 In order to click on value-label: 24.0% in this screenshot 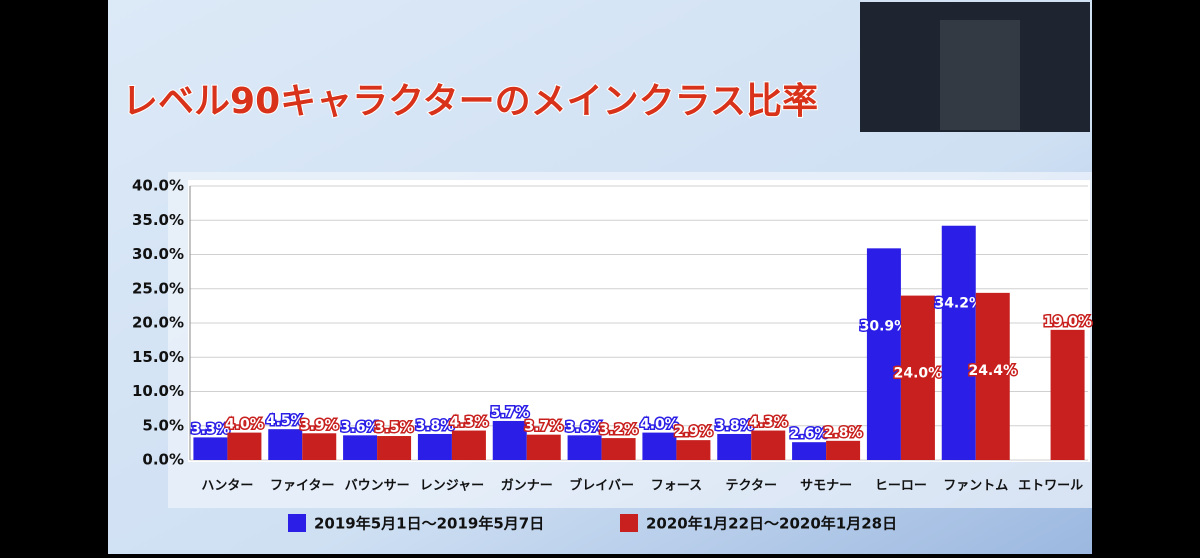, I will do `click(918, 374)`.